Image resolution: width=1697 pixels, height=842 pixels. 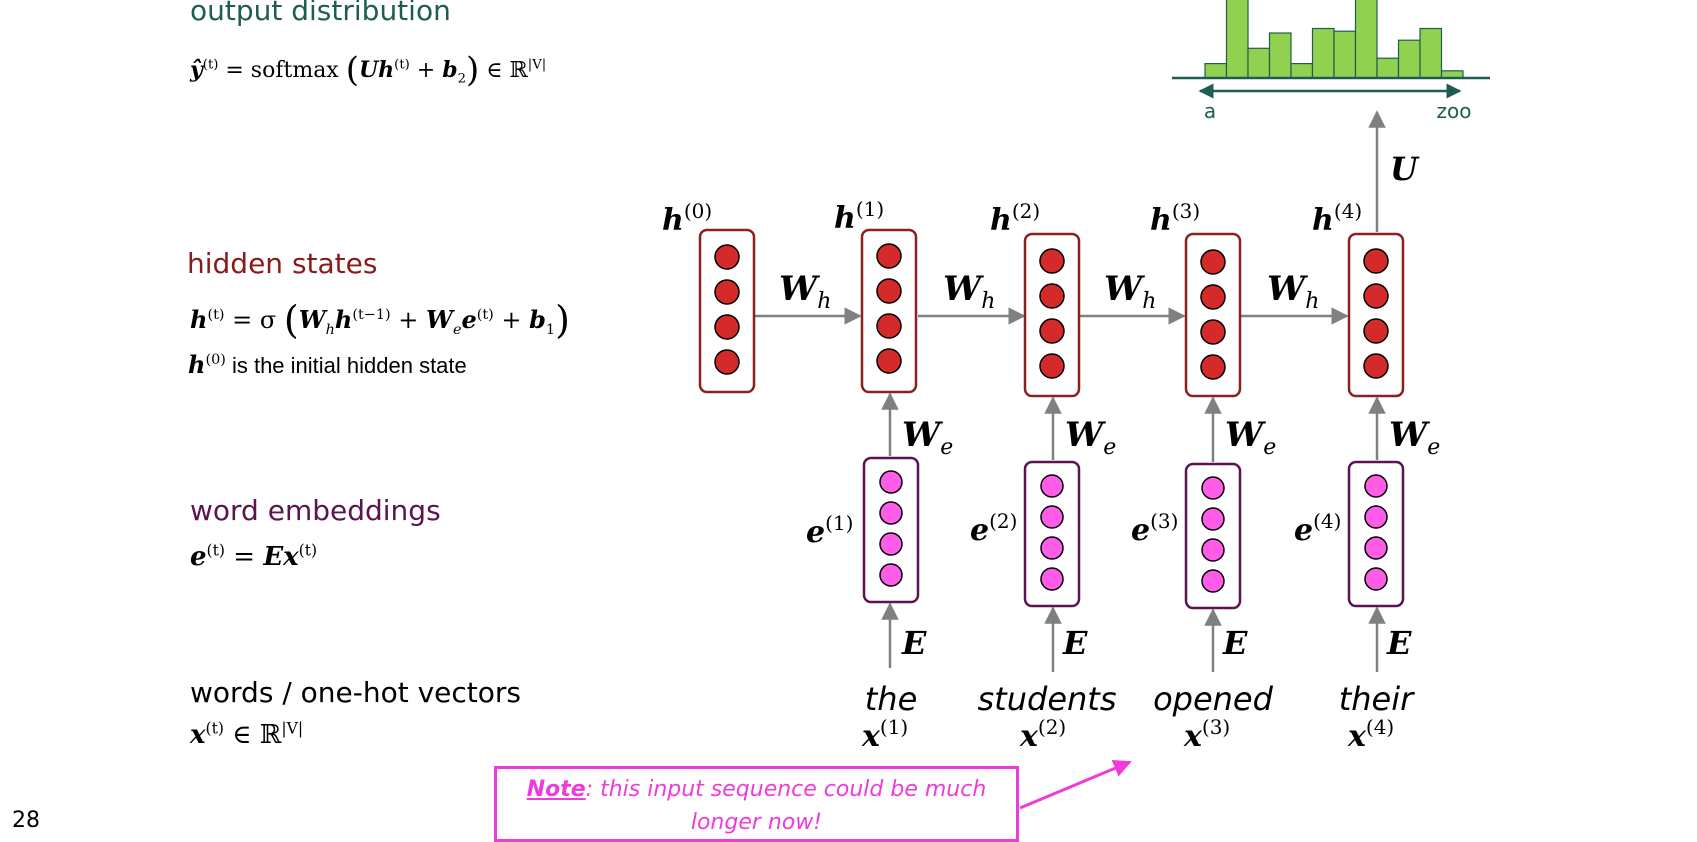 I want to click on e-matrix-label-1: E, so click(x=914, y=643).